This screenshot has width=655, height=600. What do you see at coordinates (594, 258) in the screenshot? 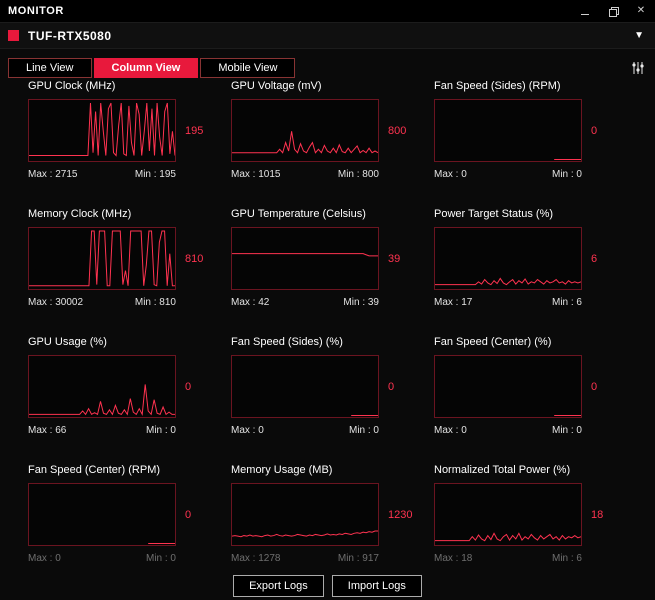
I see `current-value: 6` at bounding box center [594, 258].